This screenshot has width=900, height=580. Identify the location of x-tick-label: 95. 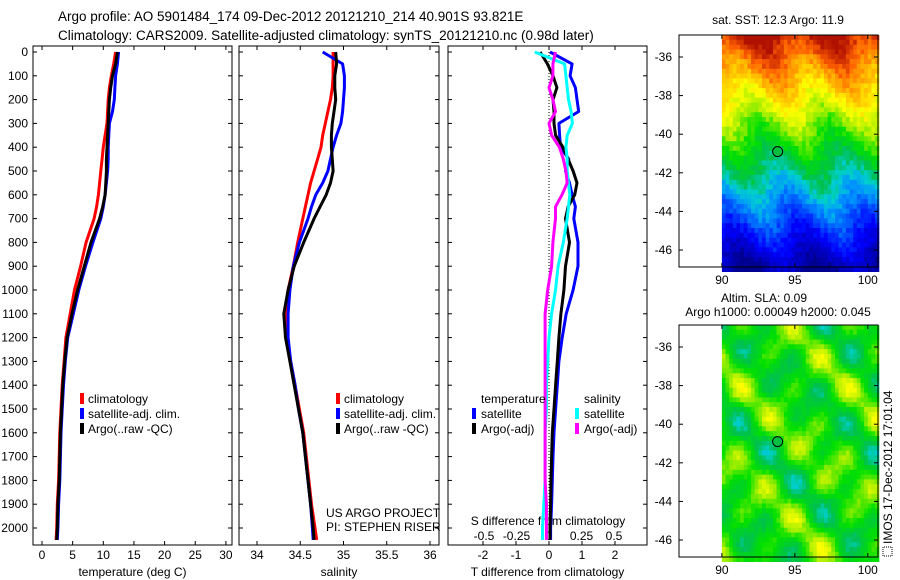
(795, 280).